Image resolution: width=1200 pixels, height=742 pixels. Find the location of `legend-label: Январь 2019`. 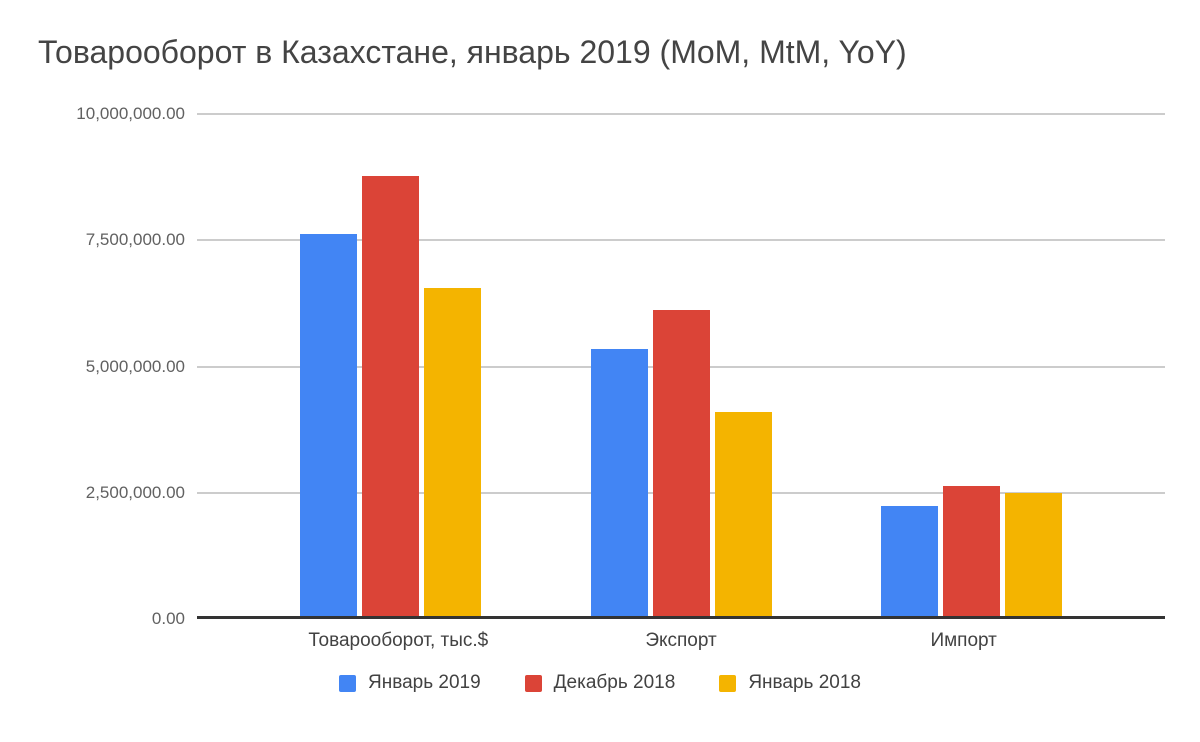

legend-label: Январь 2019 is located at coordinates (424, 682).